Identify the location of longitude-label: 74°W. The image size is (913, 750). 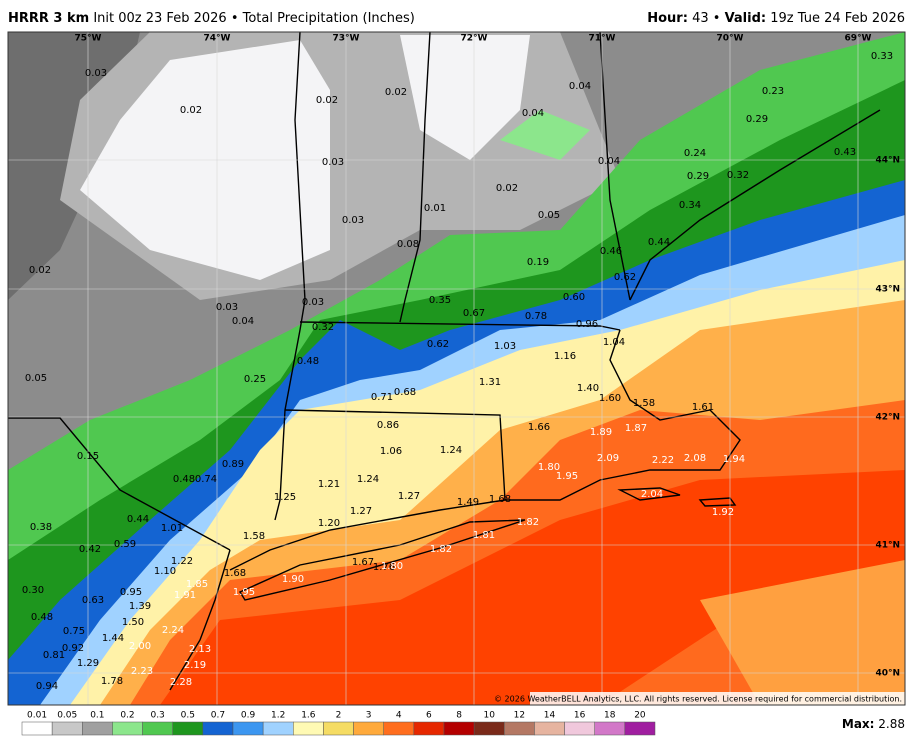
(217, 39).